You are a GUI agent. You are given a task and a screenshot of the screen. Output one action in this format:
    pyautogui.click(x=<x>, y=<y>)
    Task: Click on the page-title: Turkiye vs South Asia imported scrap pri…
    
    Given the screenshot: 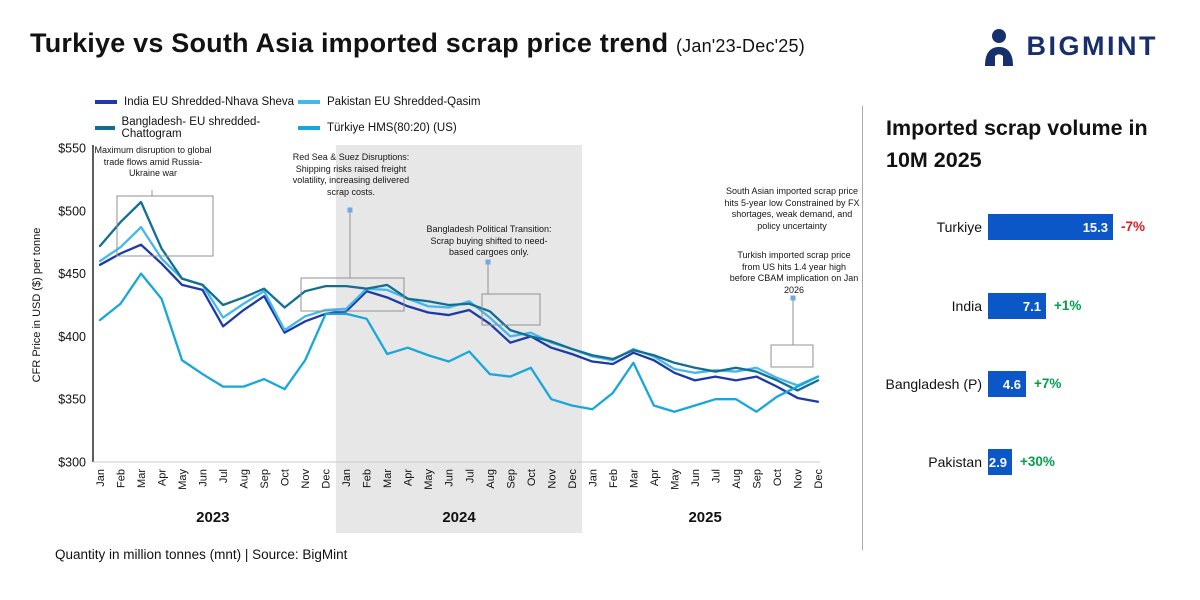 What is the action you would take?
    pyautogui.click(x=417, y=43)
    